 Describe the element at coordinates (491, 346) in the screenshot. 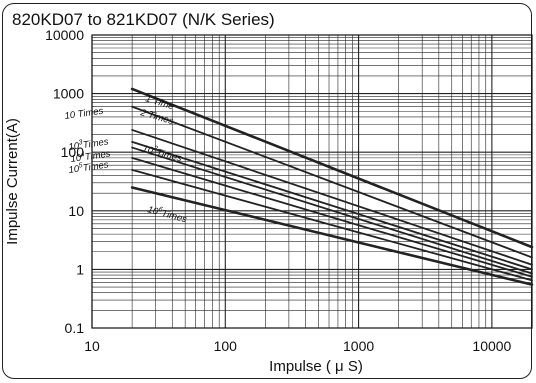

I see `x-tick-label: 10000` at that location.